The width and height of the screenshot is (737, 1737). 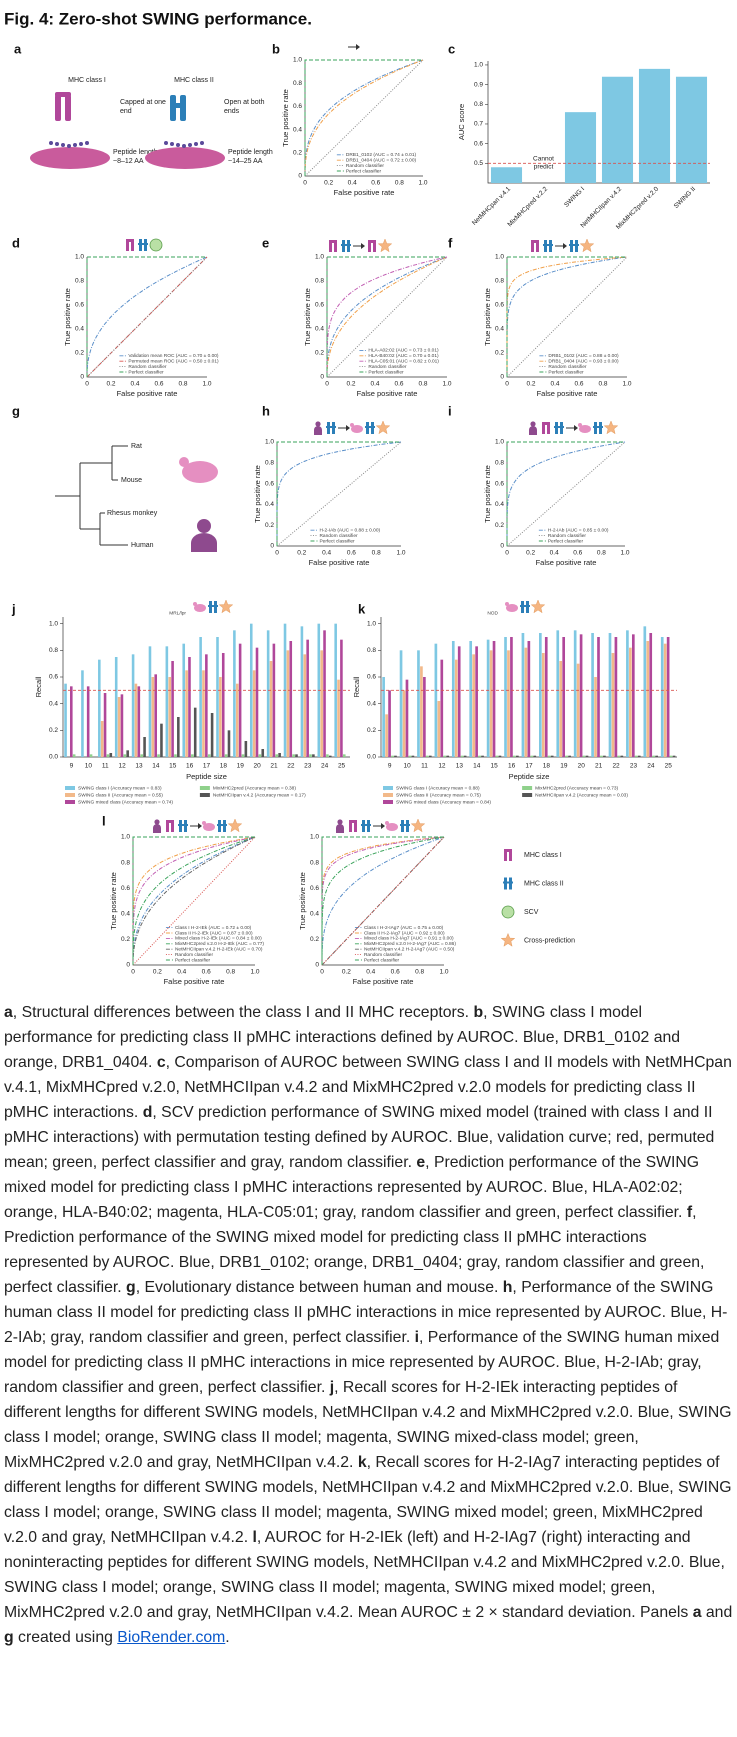 I want to click on panel-letter: h, so click(x=266, y=410).